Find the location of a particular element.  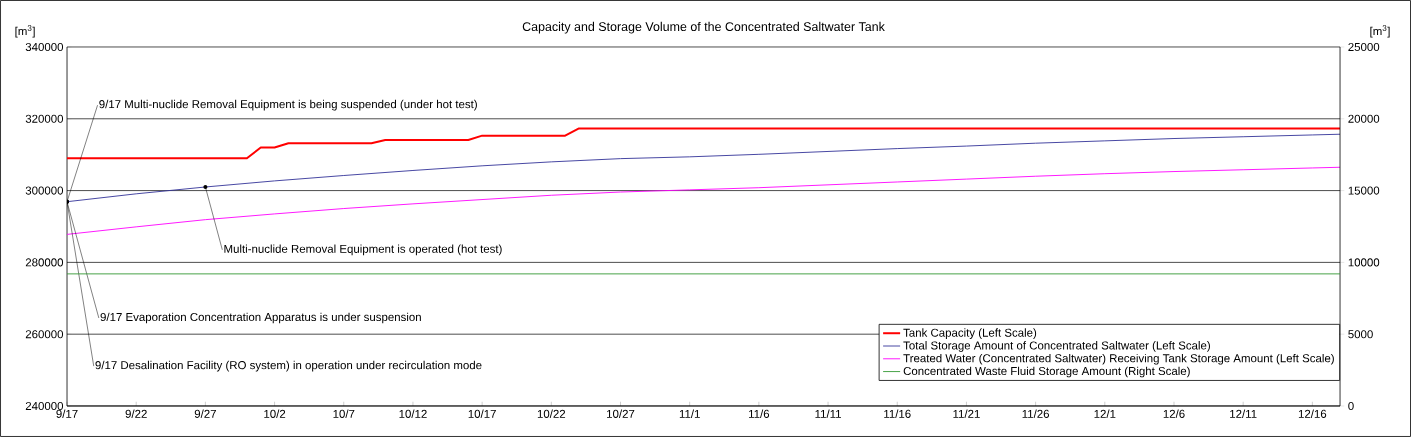

y2-tick-label: 0 is located at coordinates (1351, 406).